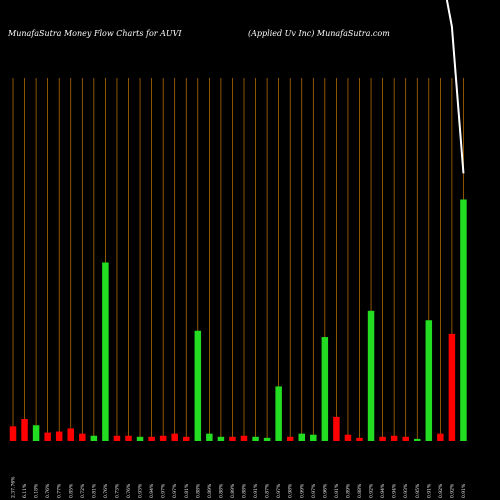 This screenshot has height=500, width=500. I want to click on x-tick-label: 0.72%, so click(83, 490).